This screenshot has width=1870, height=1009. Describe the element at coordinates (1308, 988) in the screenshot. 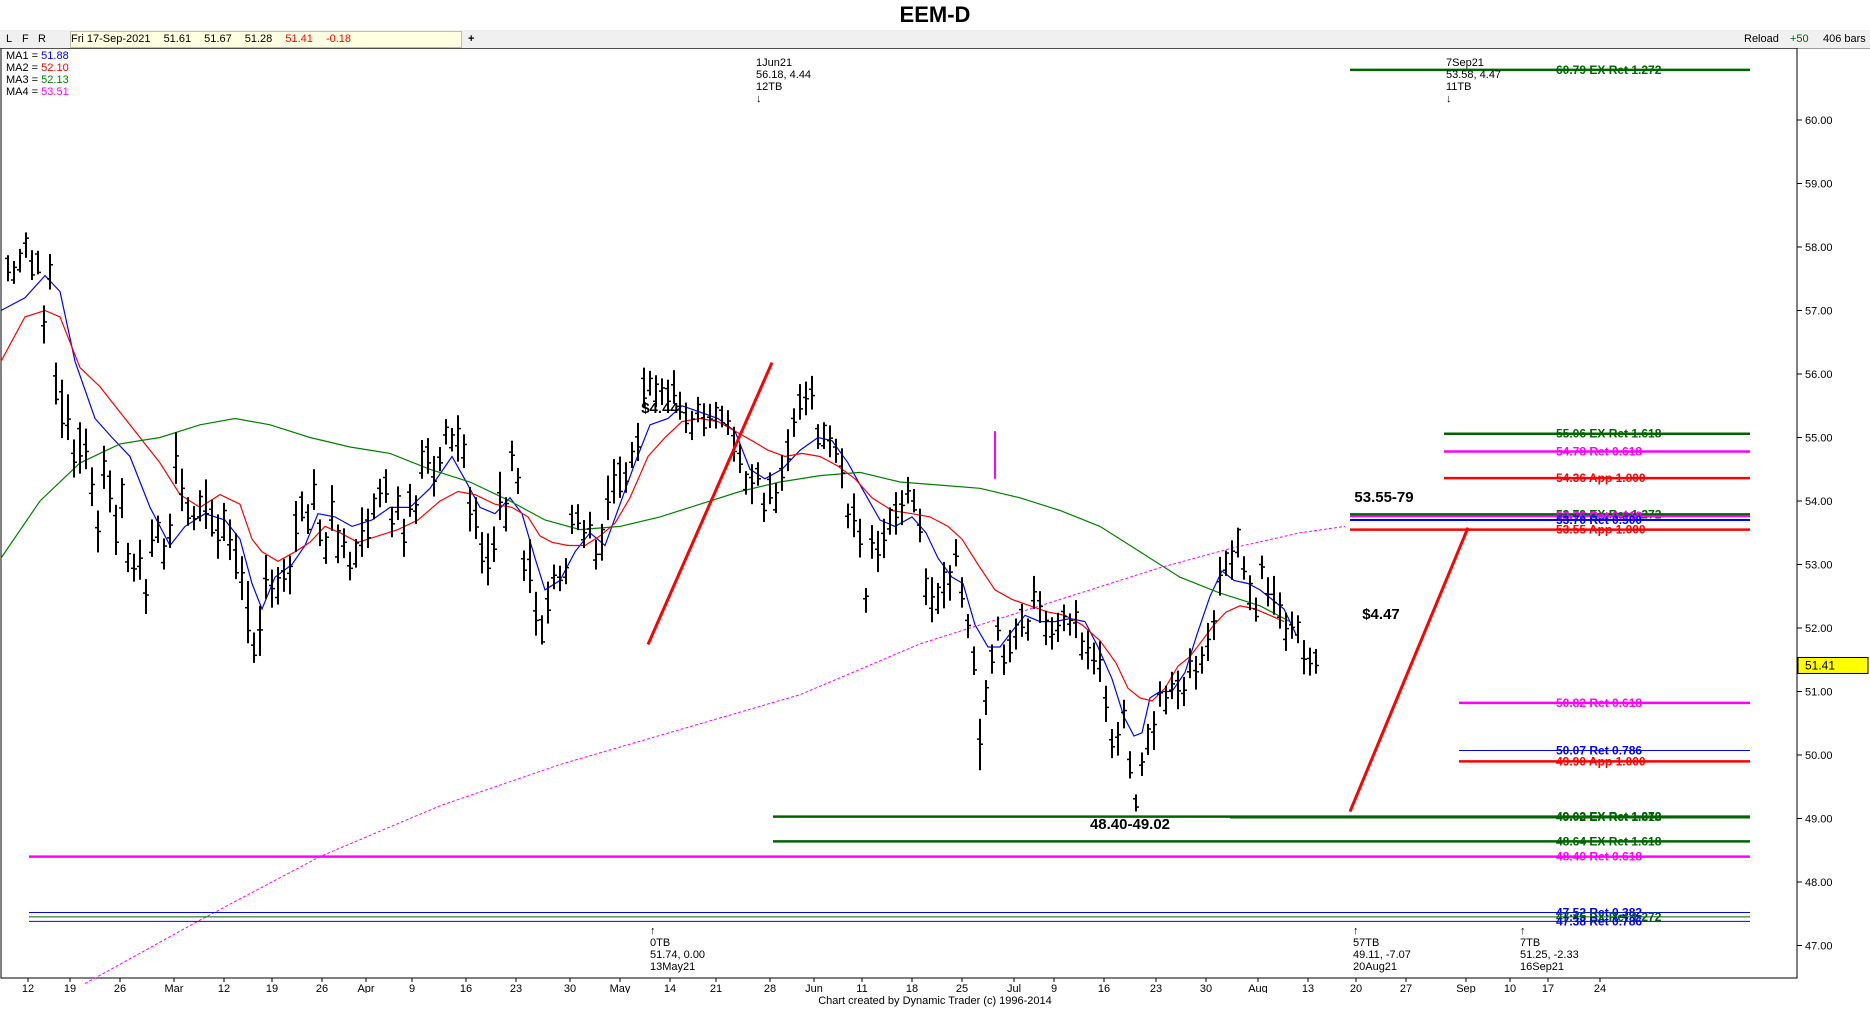

I see `x-tick-label: 13` at that location.